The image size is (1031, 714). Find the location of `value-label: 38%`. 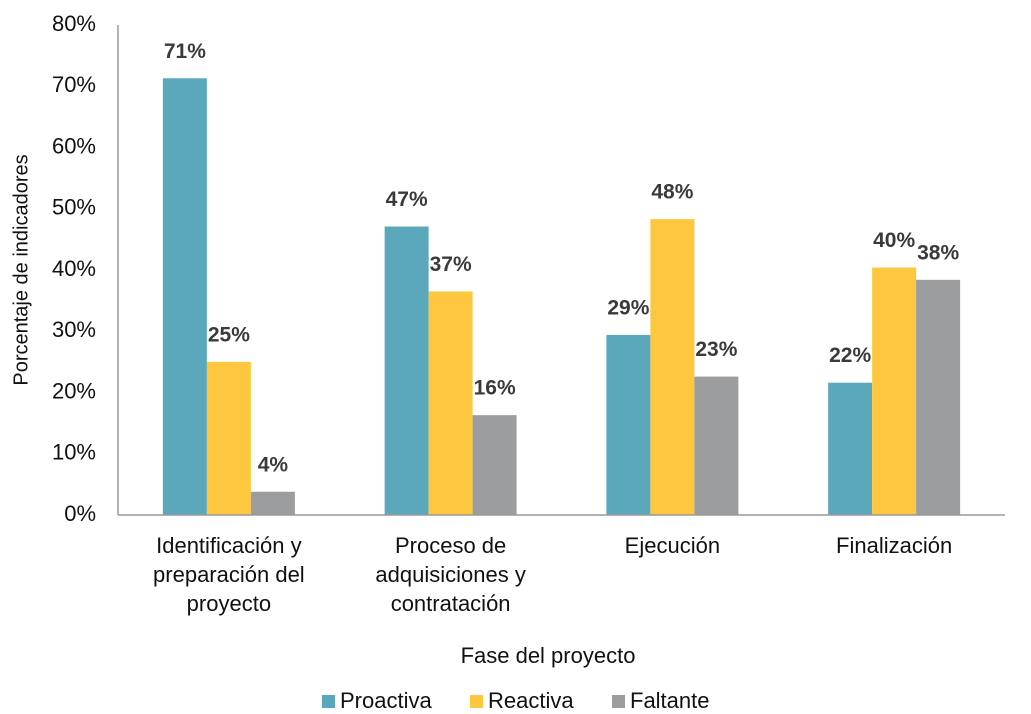

value-label: 38% is located at coordinates (938, 252).